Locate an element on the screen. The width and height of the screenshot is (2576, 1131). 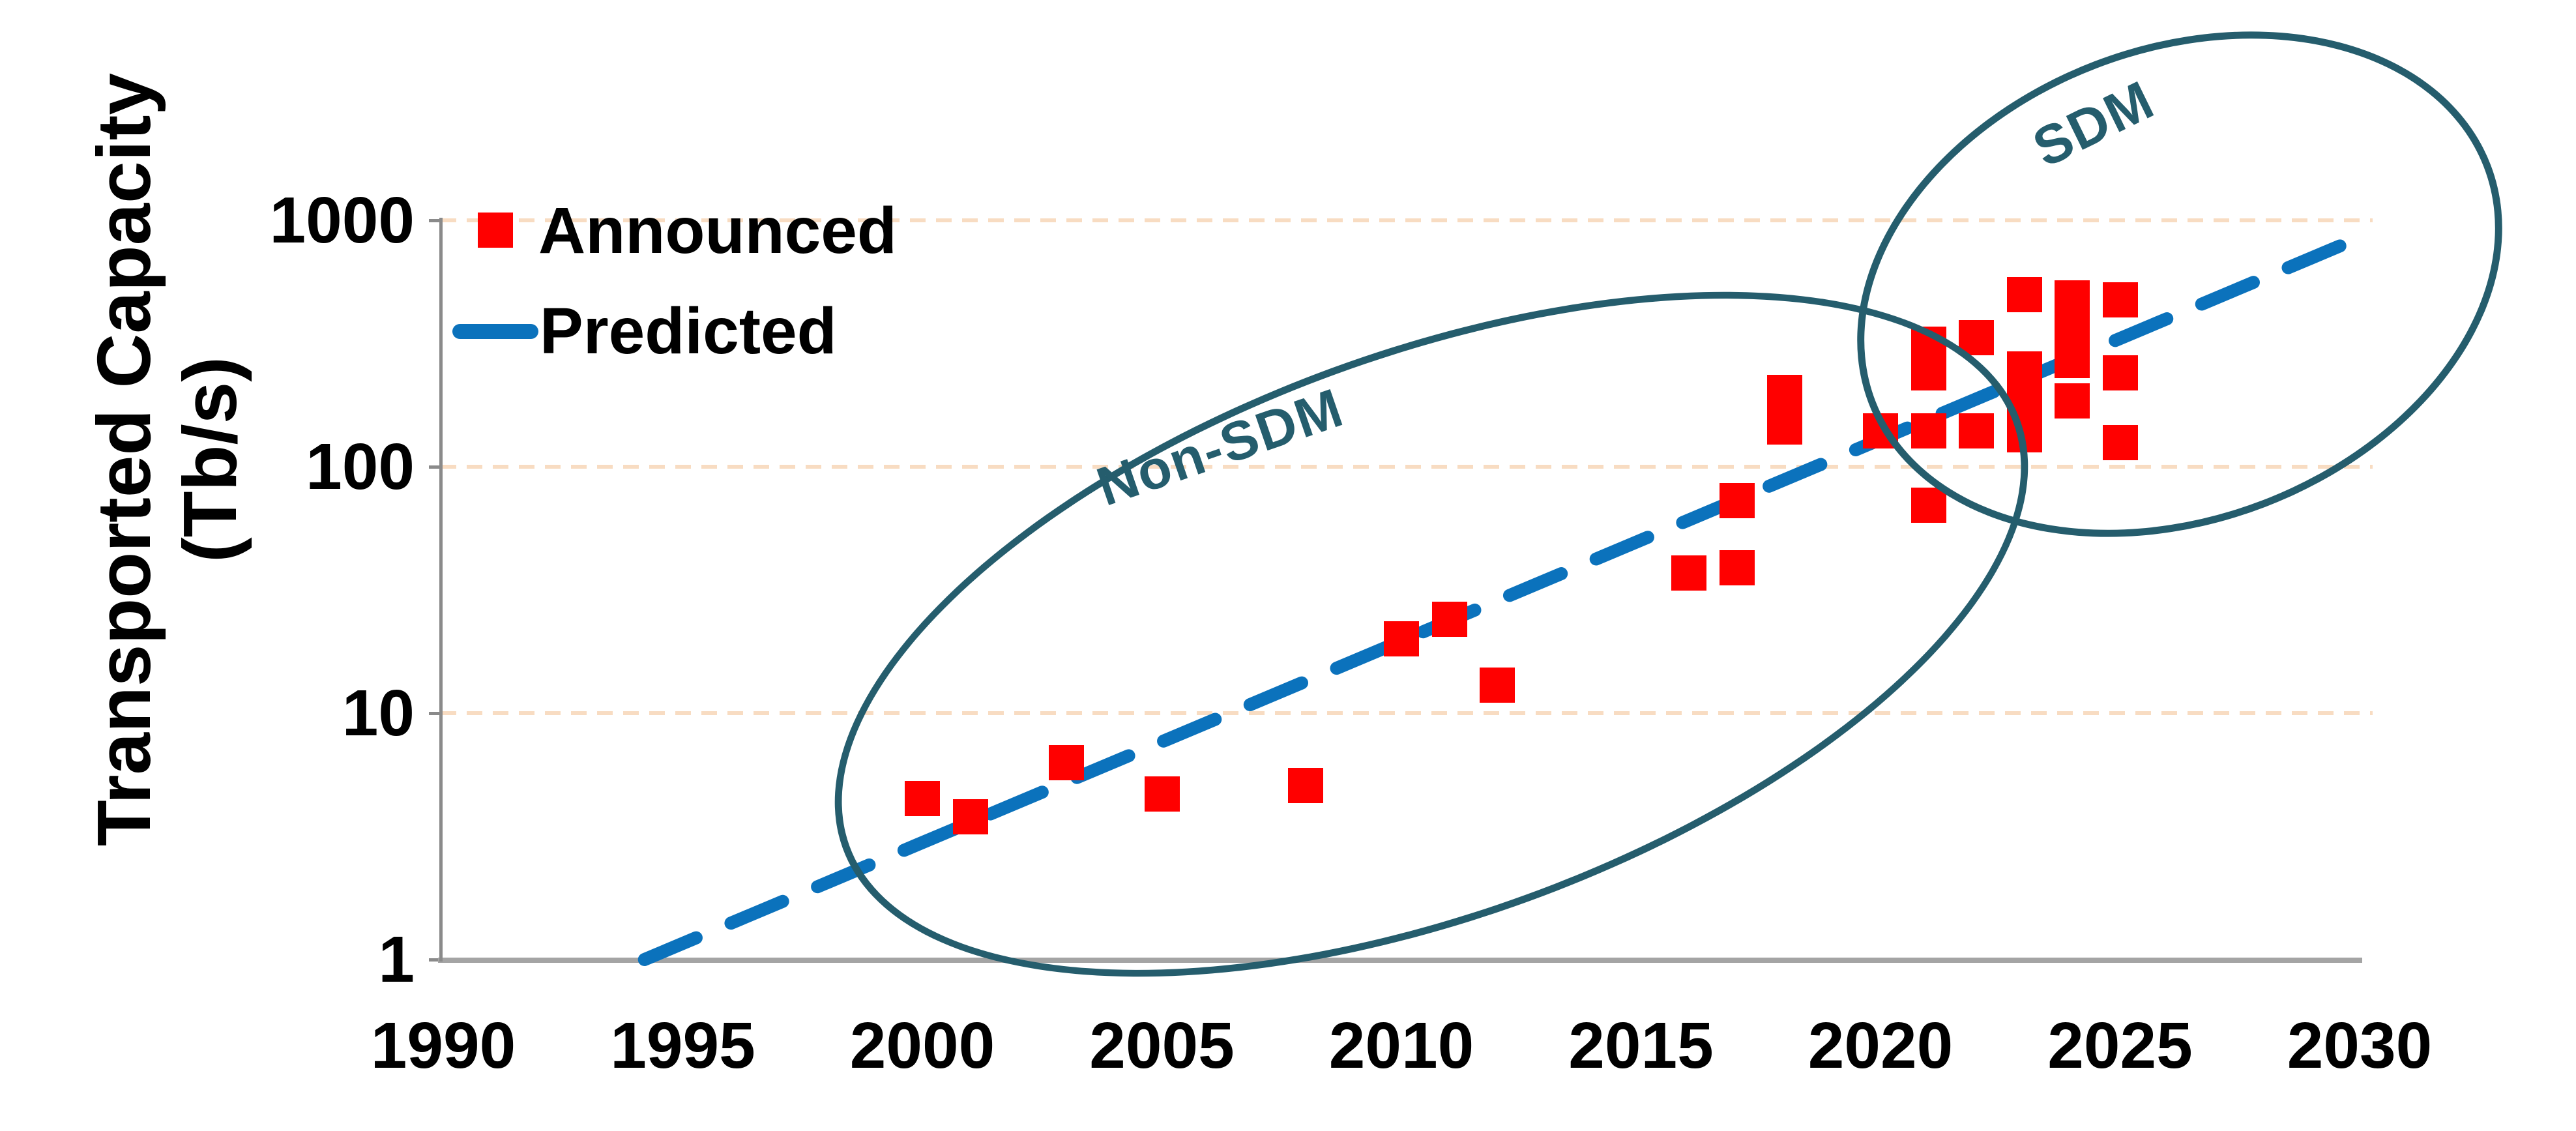
x-tick-label-1995: 1995 is located at coordinates (682, 1045).